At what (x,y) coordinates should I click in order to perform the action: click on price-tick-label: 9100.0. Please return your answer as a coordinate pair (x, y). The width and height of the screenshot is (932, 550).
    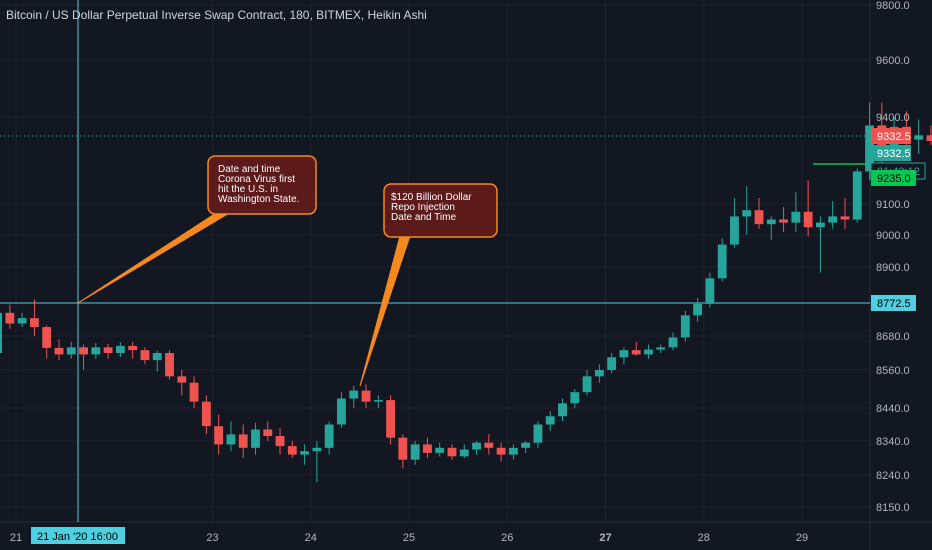
    Looking at the image, I should click on (893, 205).